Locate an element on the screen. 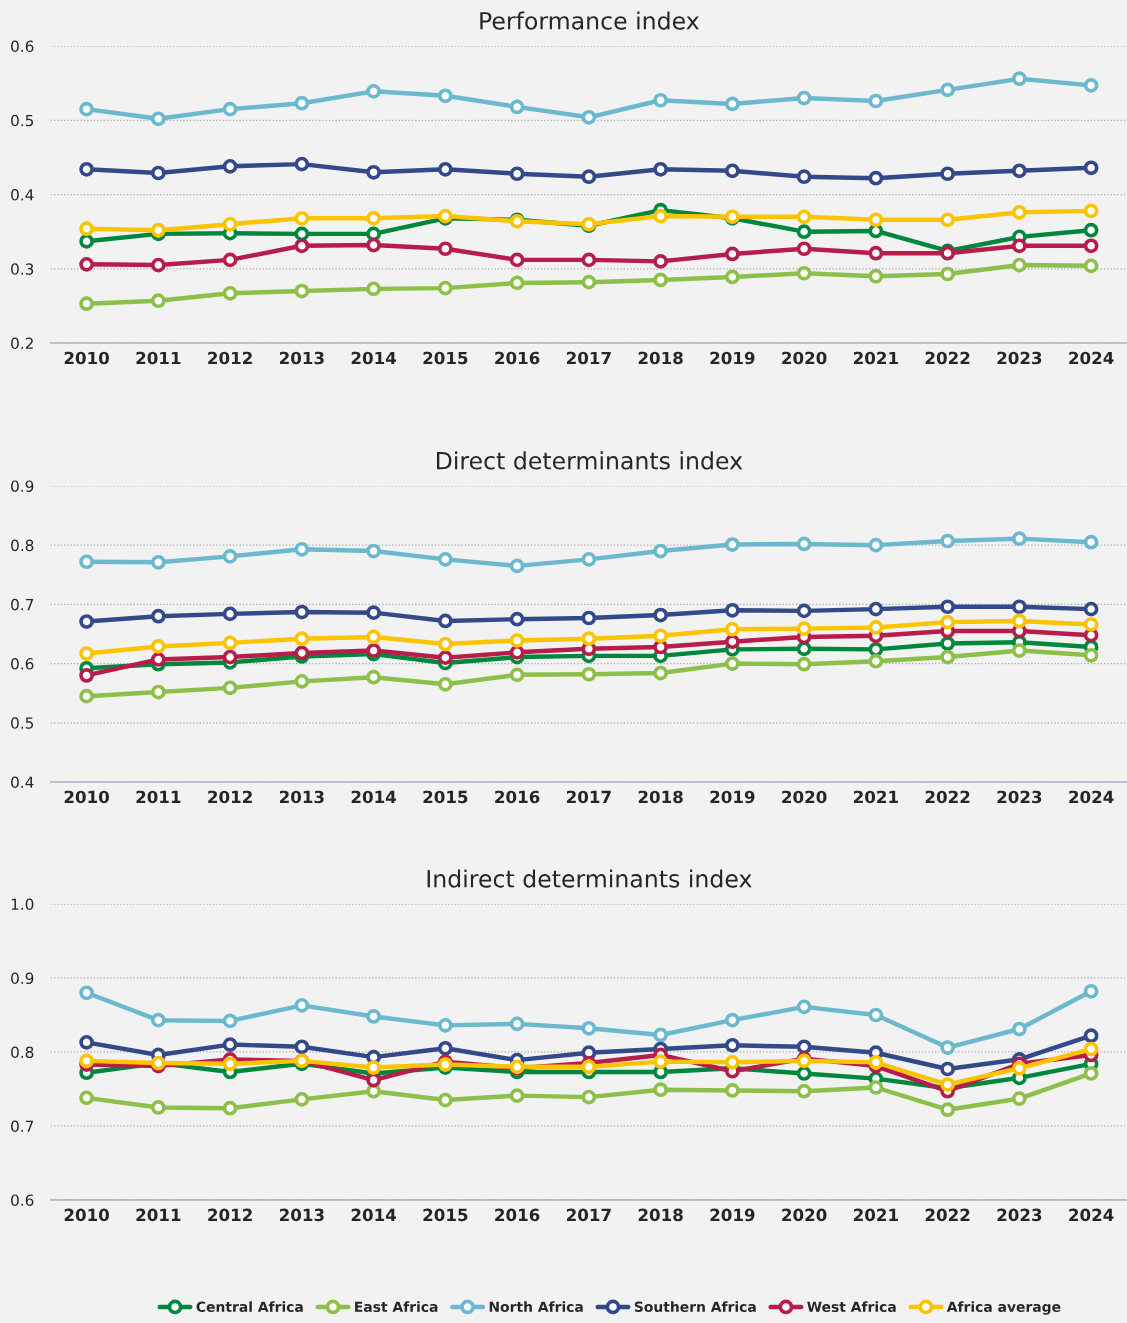  legend-label: East Africa is located at coordinates (396, 1306).